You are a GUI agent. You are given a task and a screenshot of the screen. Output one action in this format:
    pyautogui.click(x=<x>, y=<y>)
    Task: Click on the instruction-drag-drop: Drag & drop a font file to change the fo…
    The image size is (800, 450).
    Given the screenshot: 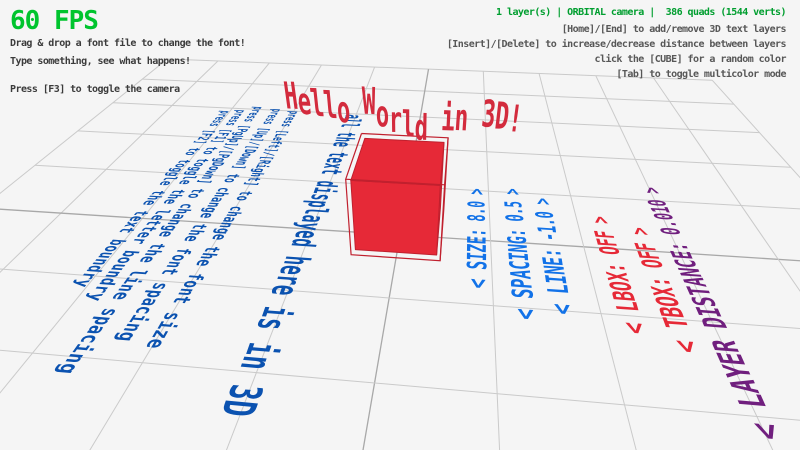 What is the action you would take?
    pyautogui.click(x=128, y=43)
    